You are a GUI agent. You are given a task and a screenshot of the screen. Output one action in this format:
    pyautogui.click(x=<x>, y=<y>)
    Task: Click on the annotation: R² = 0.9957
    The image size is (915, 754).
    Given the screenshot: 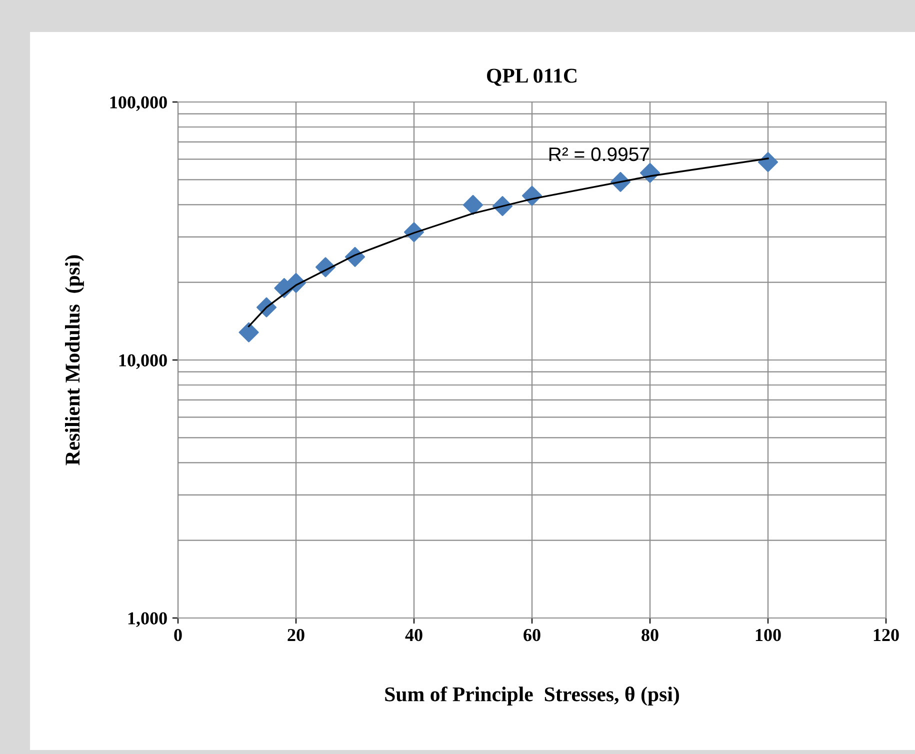 What is the action you would take?
    pyautogui.click(x=599, y=154)
    